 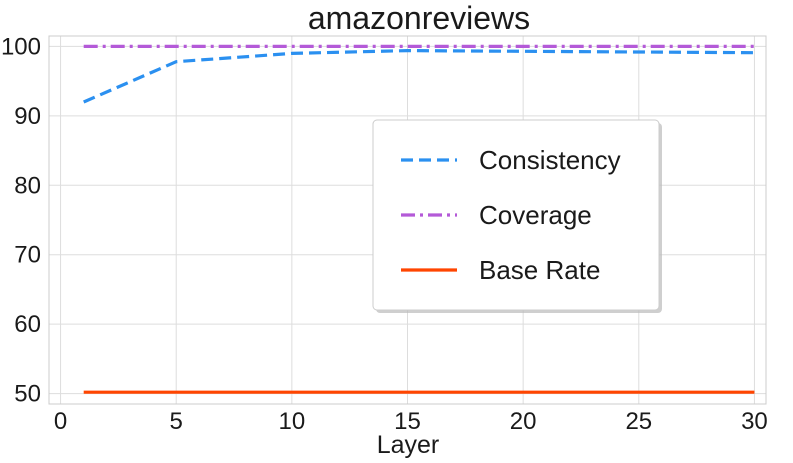 What do you see at coordinates (292, 421) in the screenshot?
I see `x-tick-label: 10` at bounding box center [292, 421].